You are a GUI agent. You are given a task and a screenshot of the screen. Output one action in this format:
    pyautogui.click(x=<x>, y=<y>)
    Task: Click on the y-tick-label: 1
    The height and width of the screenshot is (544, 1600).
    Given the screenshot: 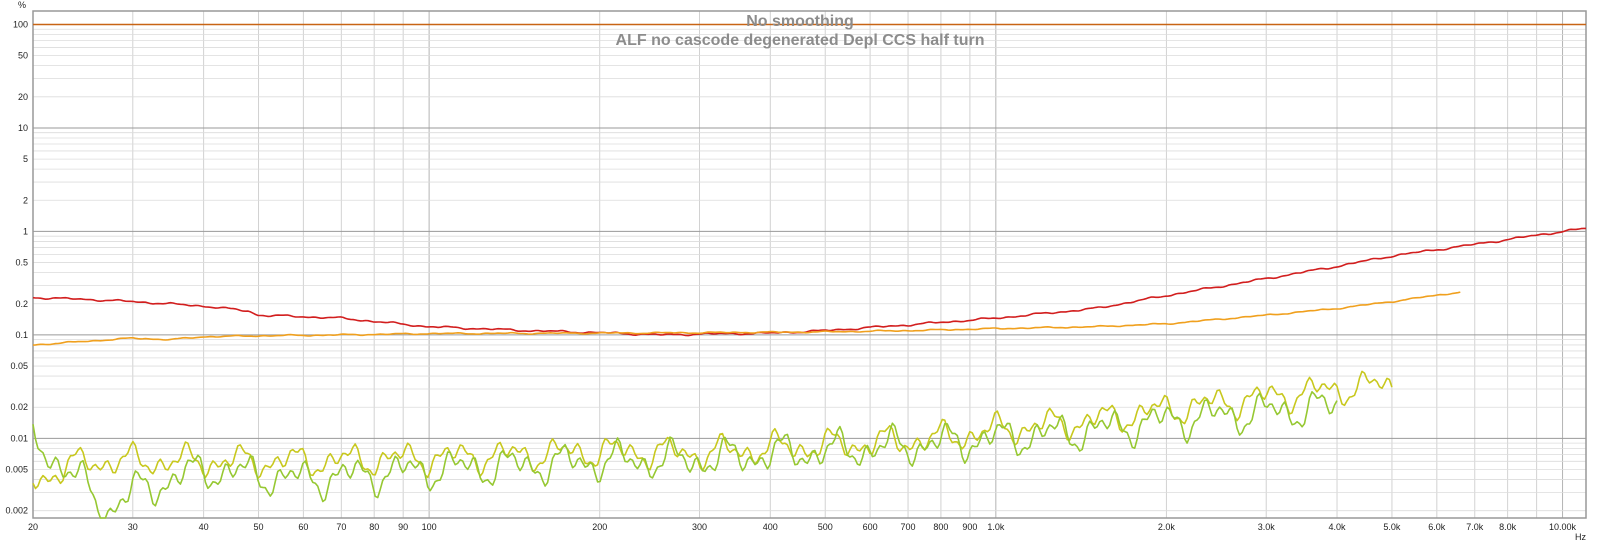 What is the action you would take?
    pyautogui.click(x=25, y=231)
    